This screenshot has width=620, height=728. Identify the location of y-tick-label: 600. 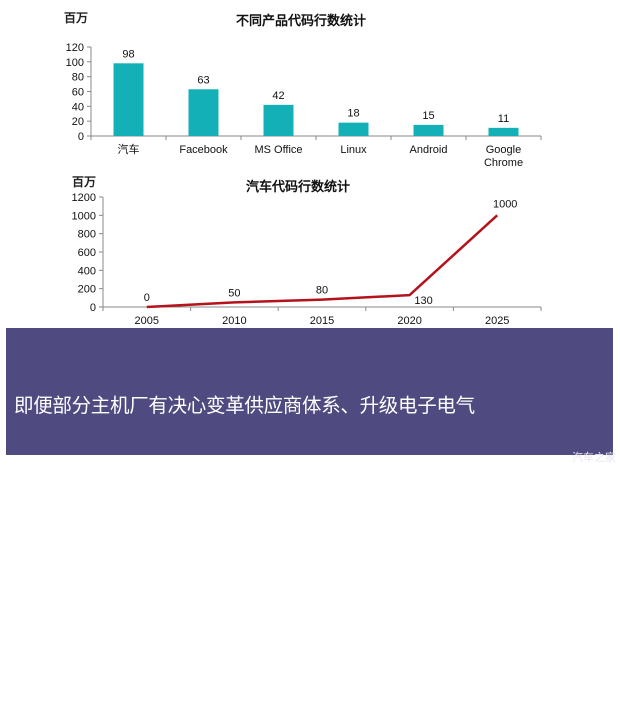
(87, 253).